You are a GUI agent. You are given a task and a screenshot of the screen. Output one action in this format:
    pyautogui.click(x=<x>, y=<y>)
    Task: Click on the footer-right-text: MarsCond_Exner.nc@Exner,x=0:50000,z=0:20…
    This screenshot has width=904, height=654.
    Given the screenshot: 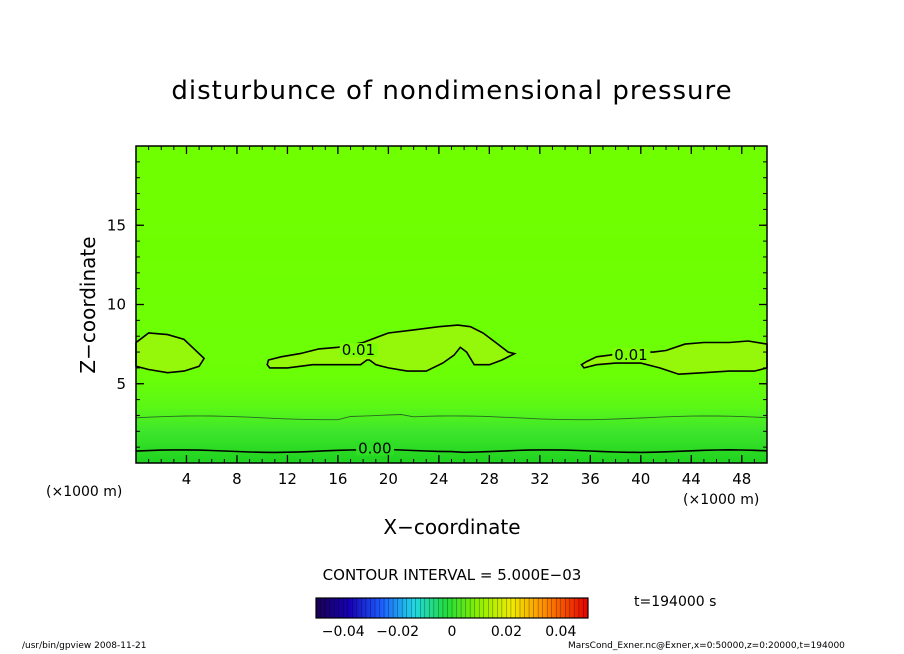 What is the action you would take?
    pyautogui.click(x=706, y=646)
    